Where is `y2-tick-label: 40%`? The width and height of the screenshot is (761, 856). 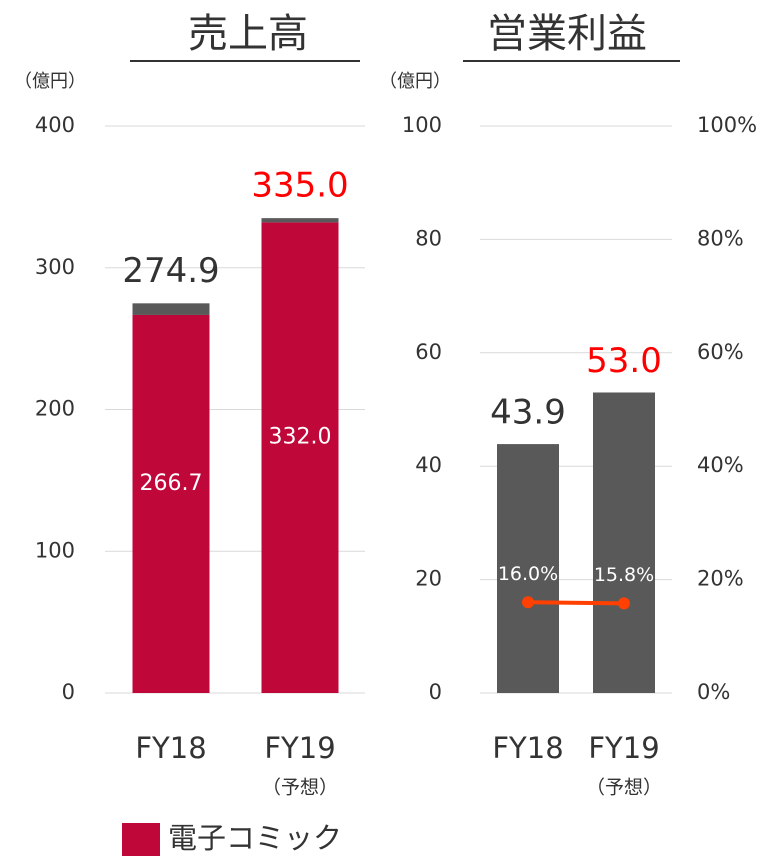 y2-tick-label: 40% is located at coordinates (720, 465).